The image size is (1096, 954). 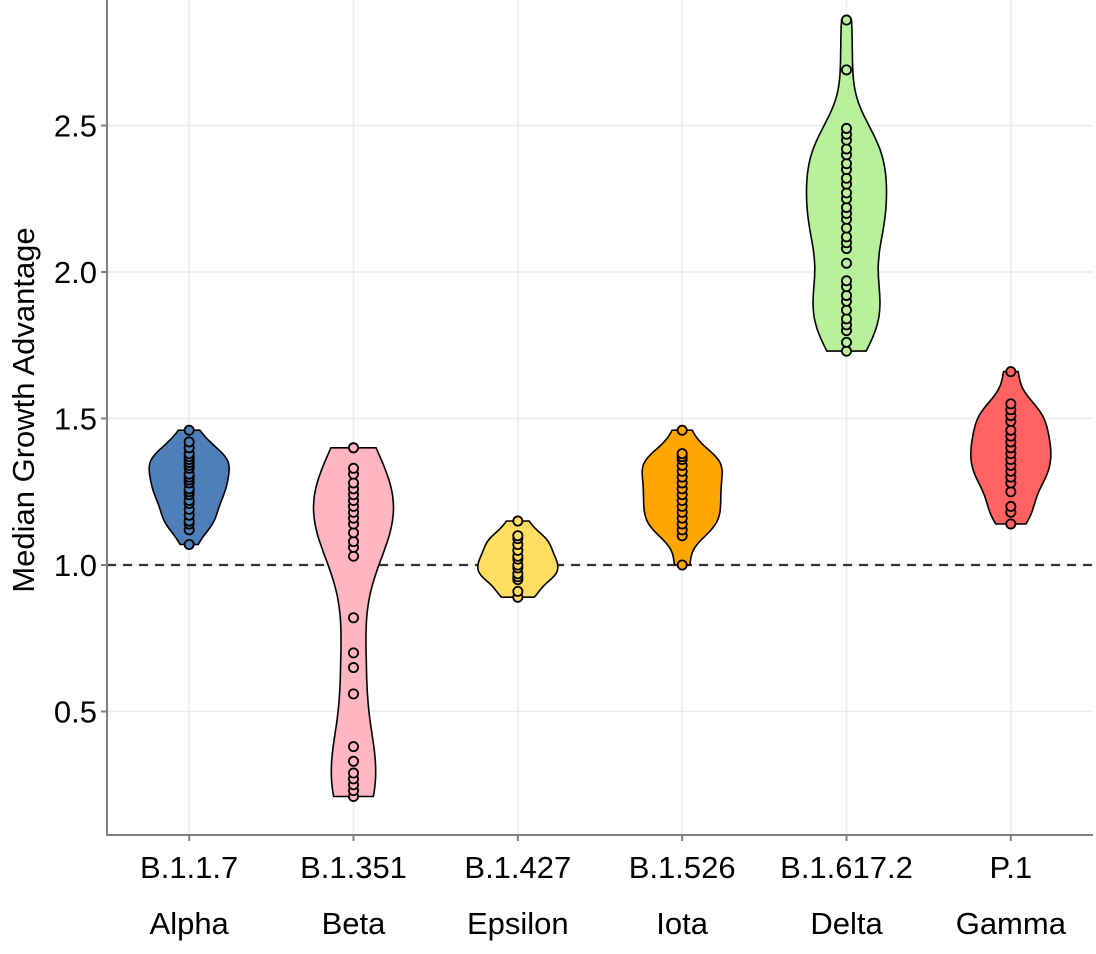 I want to click on x-tick-label-lineage: B.1.1.7, so click(x=189, y=867).